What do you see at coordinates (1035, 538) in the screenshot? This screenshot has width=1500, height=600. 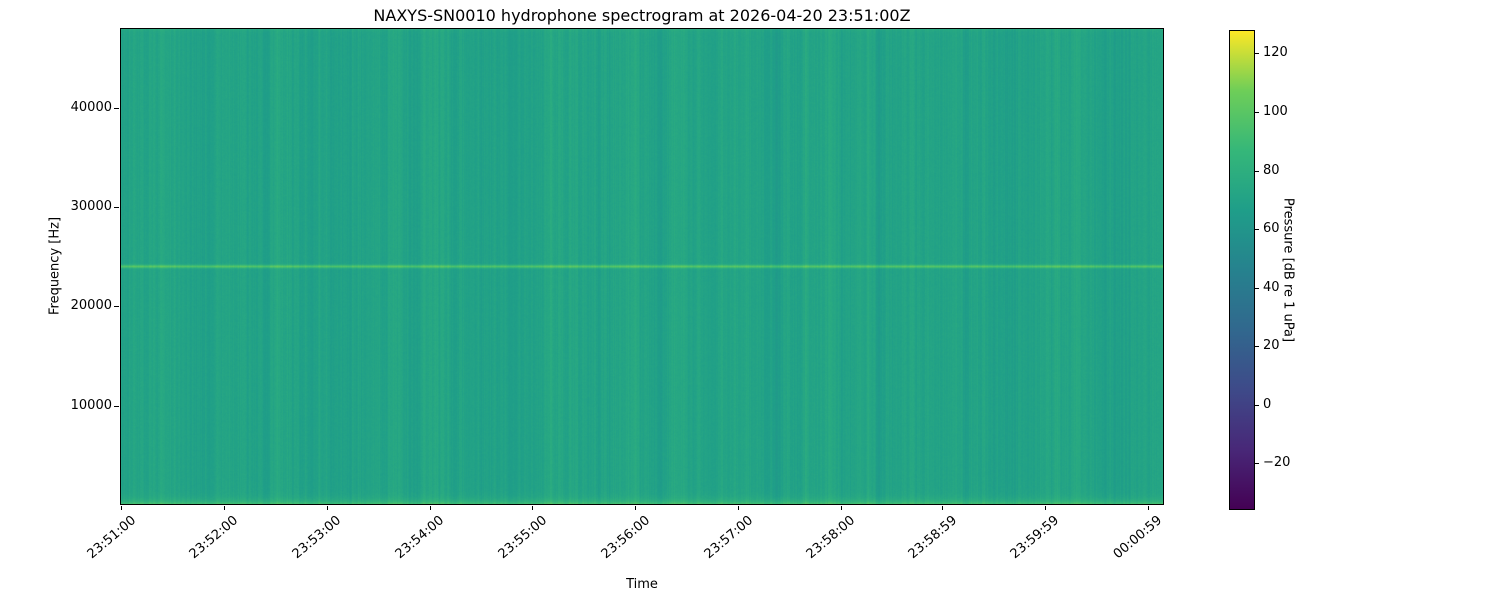 I see `x-tick-label: 23:59:59` at bounding box center [1035, 538].